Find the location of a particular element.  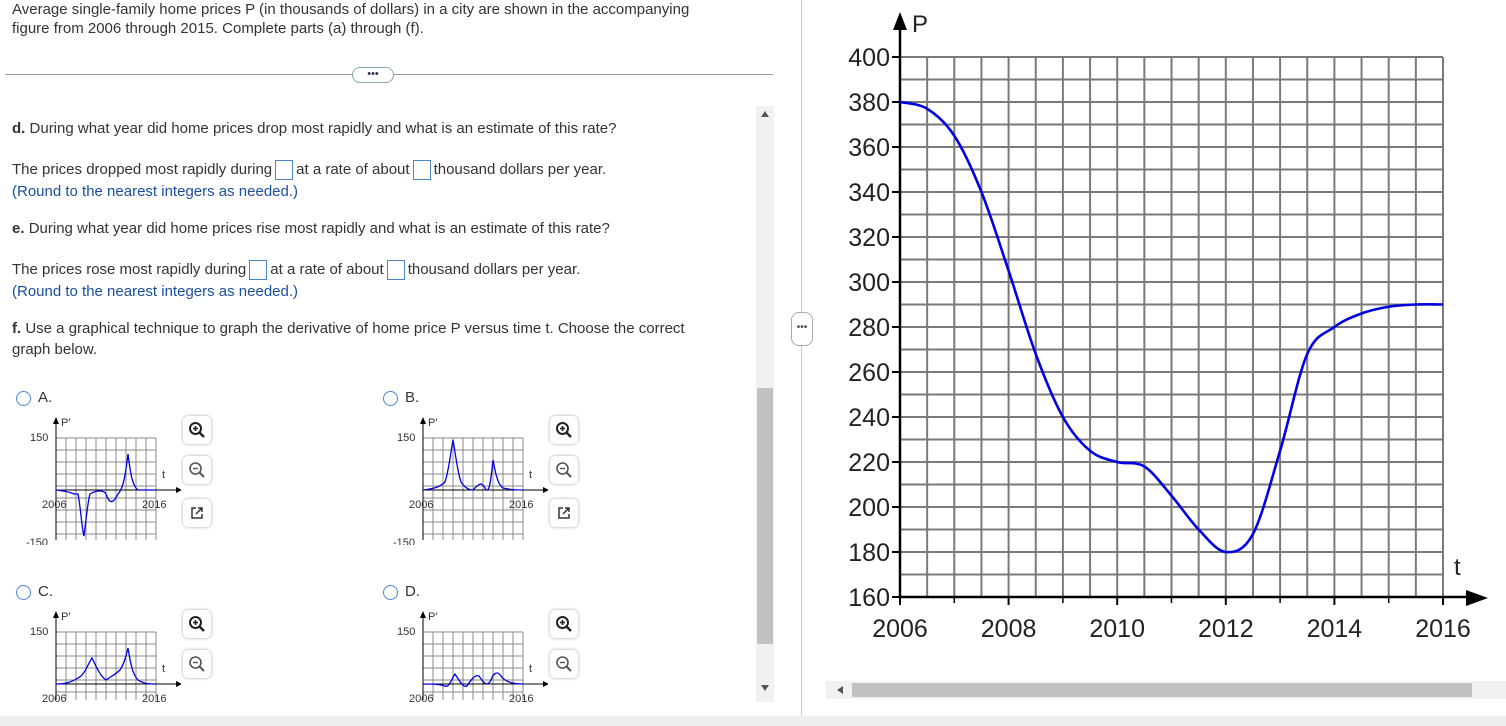

option-d-xmin-label: 2006 is located at coordinates (421, 698).